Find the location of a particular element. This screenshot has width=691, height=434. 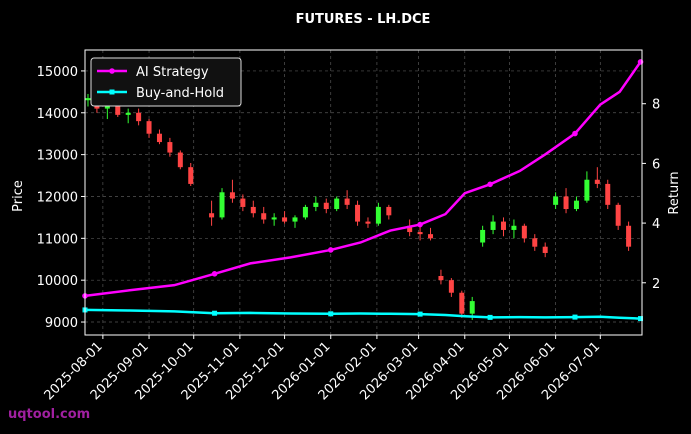

y-tick-label: 9000 is located at coordinates (61, 323).